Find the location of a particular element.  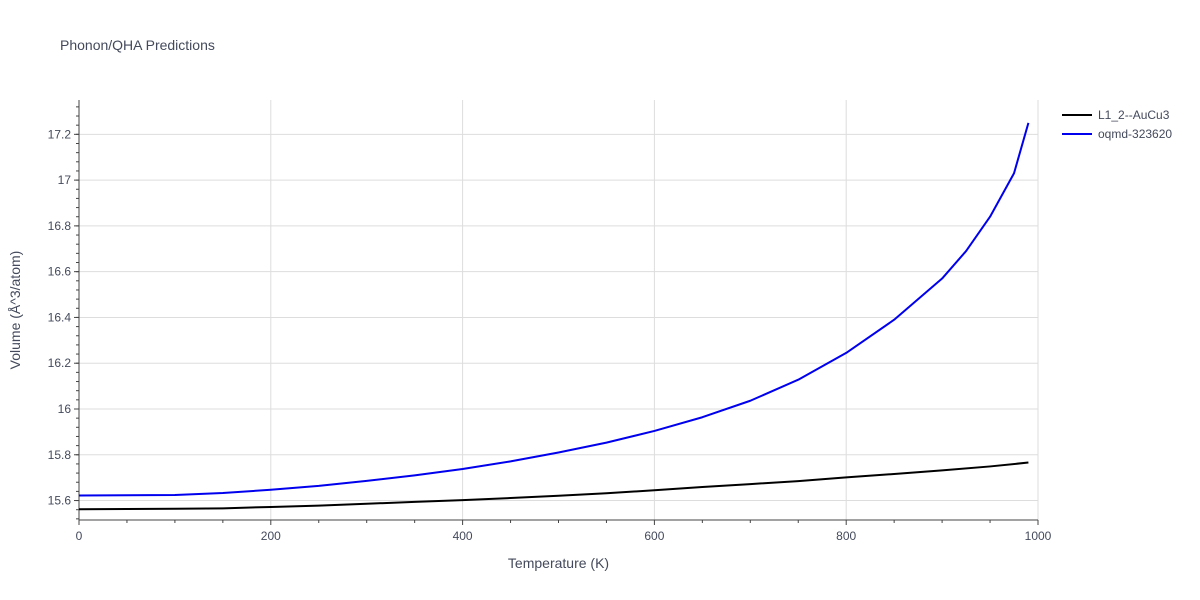

x-ticks: 0 200 400 600 800 1000 is located at coordinates (564, 531).